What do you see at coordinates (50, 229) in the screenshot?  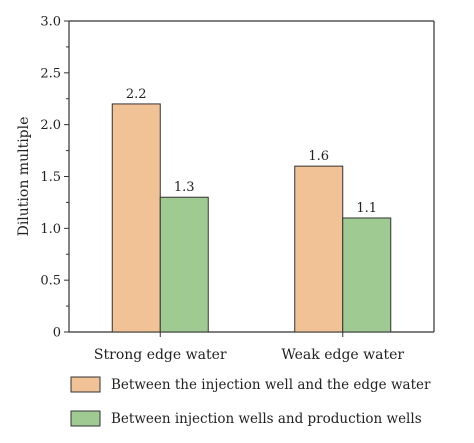 I see `y-tick-label: 1.0` at bounding box center [50, 229].